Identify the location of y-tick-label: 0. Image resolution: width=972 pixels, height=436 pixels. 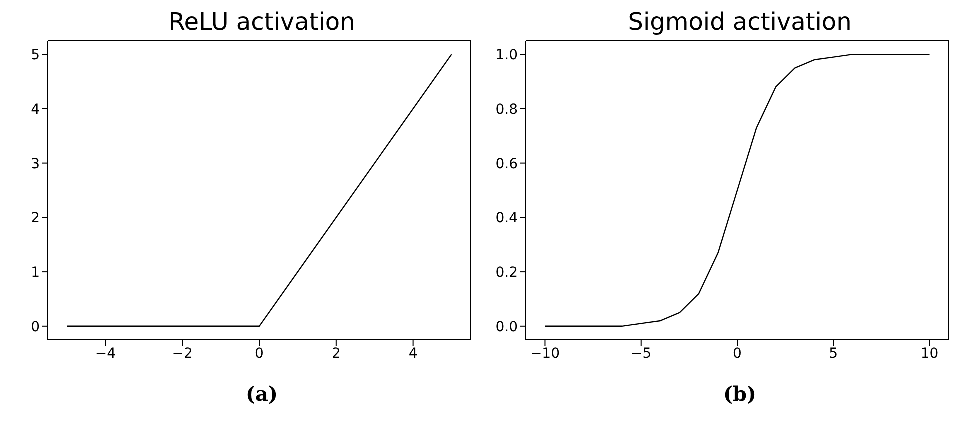
(35, 327).